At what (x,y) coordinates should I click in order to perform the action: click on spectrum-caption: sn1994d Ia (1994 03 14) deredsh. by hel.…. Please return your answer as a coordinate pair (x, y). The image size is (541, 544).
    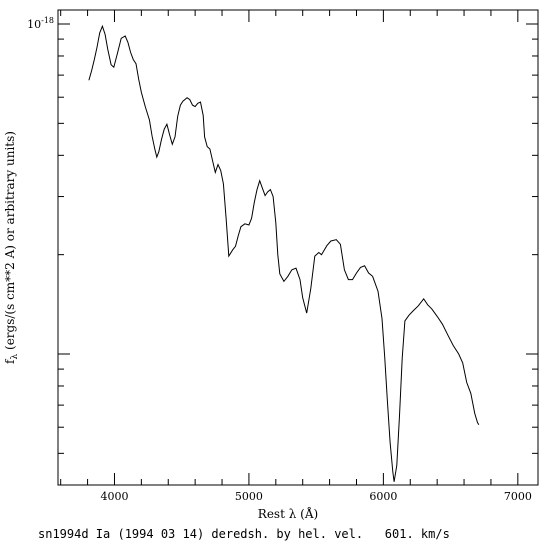
    Looking at the image, I should click on (244, 534).